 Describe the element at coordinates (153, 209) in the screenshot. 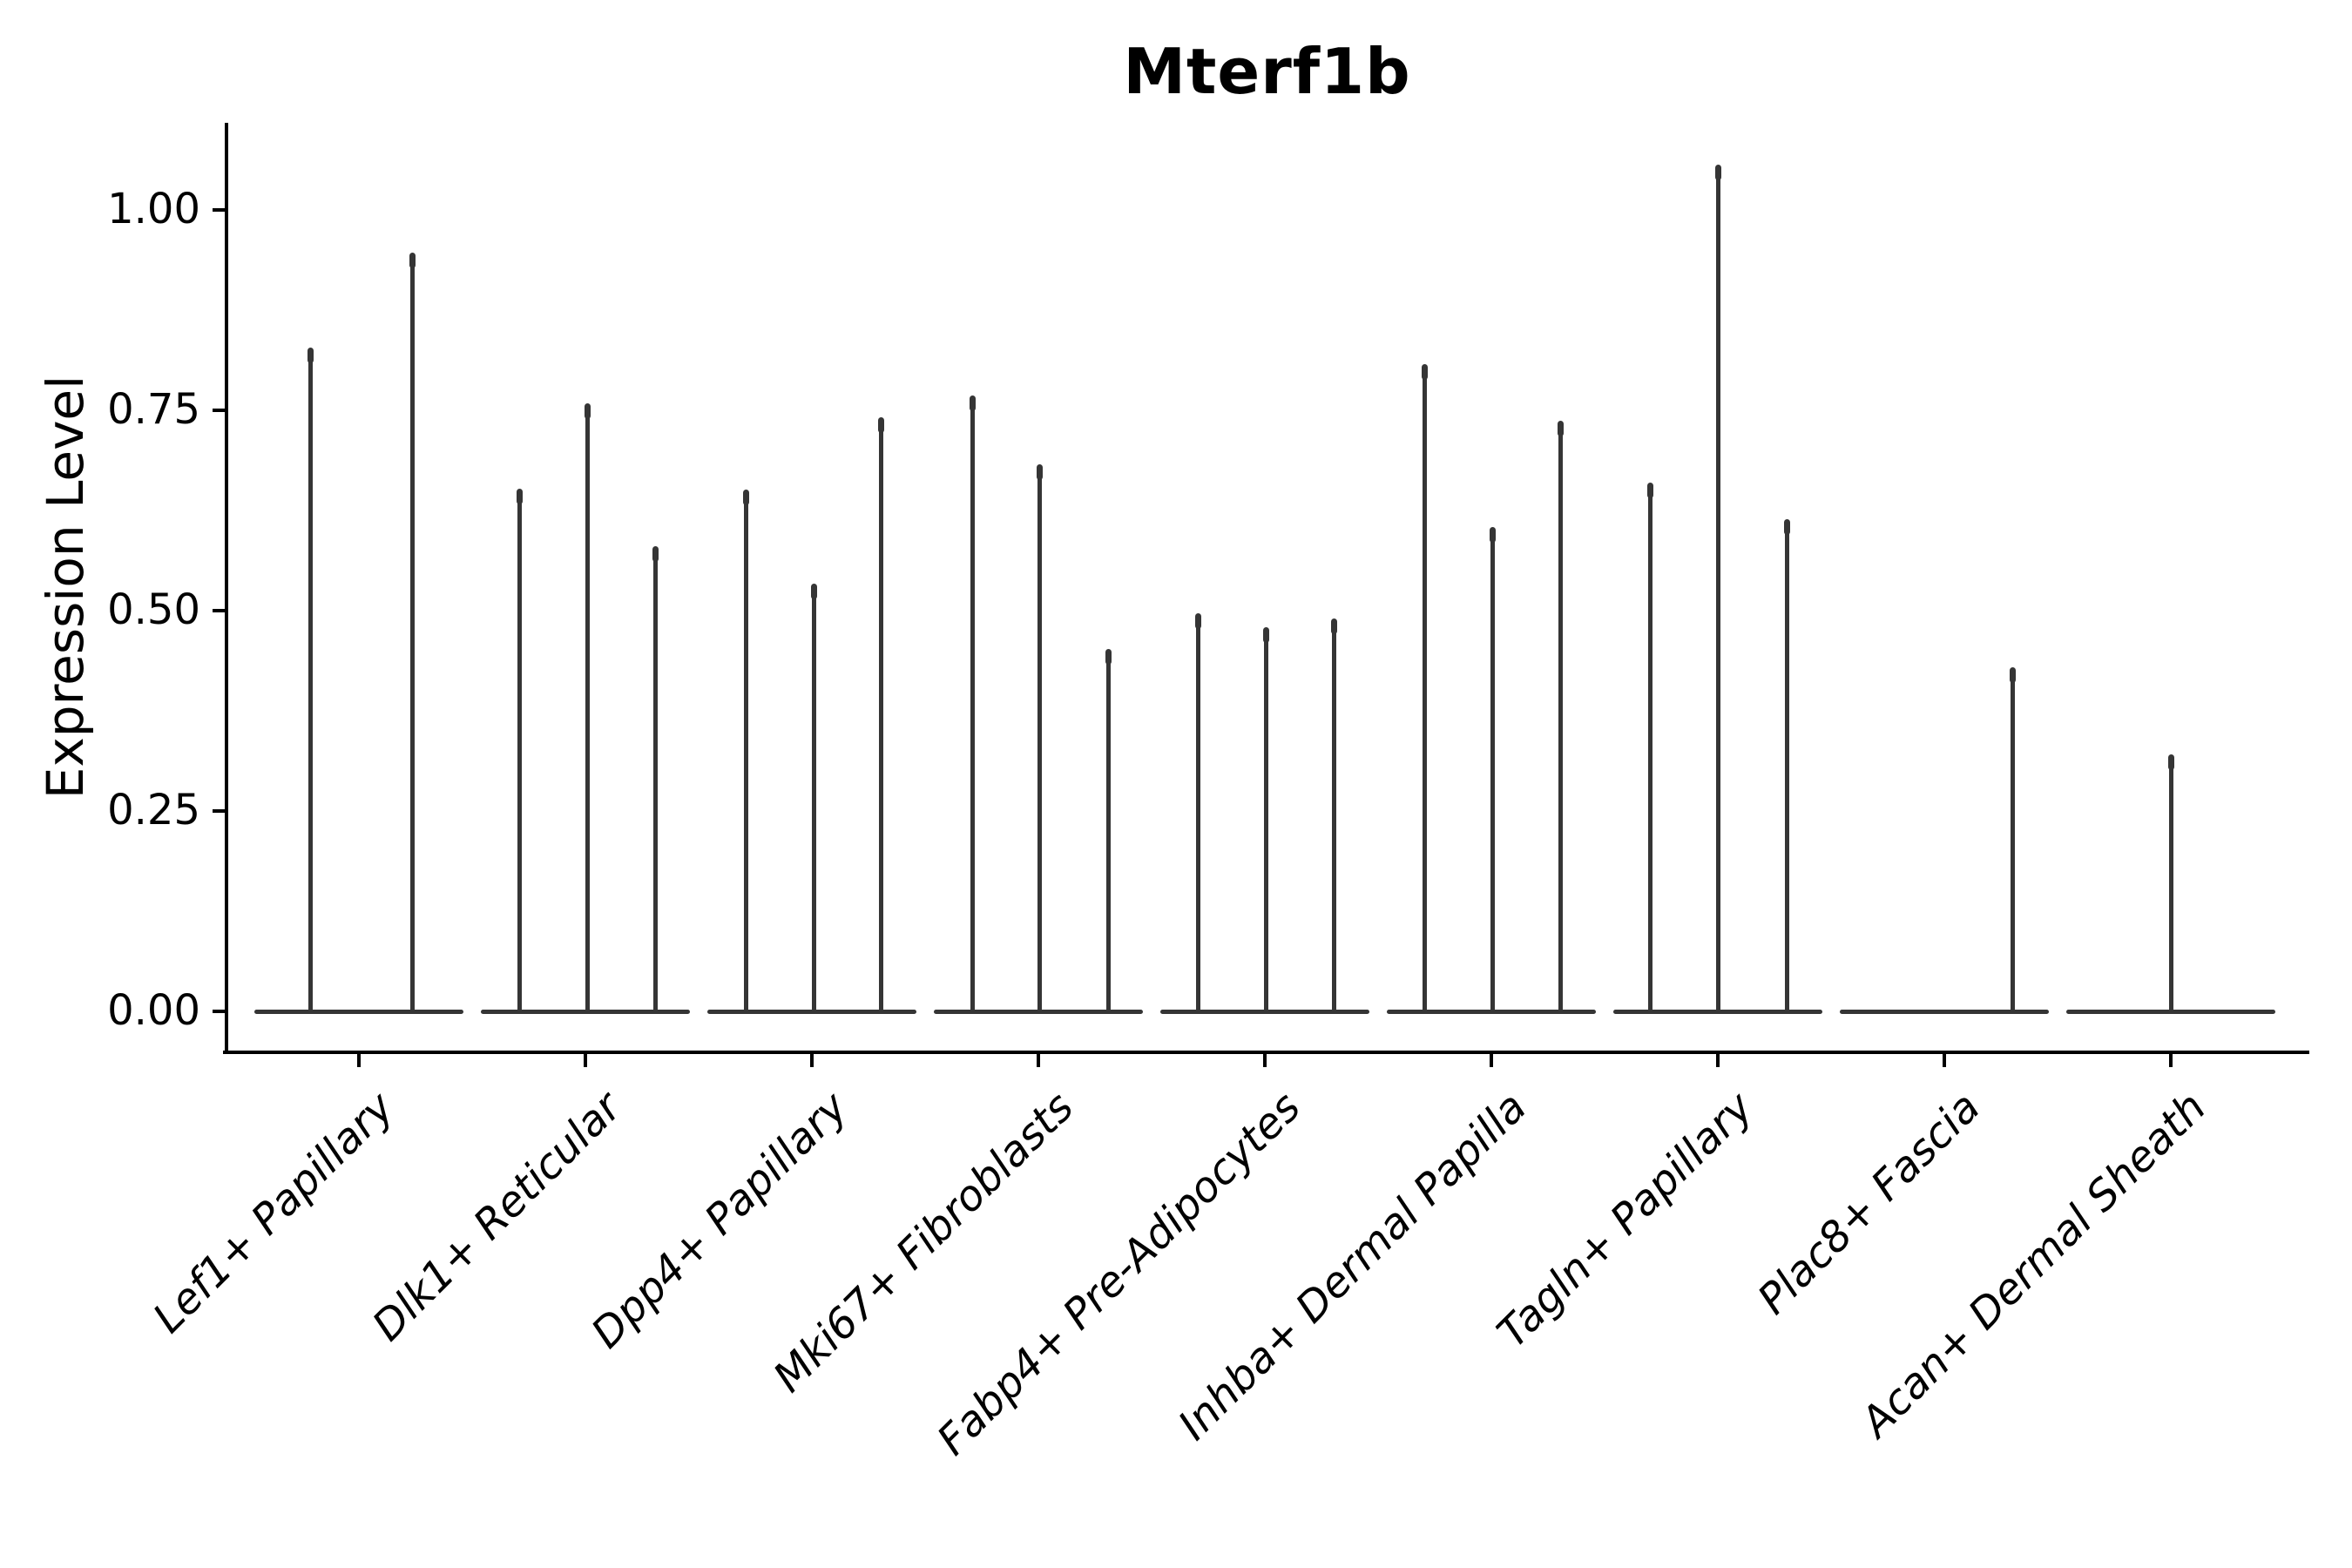

I see `y-tick-label: 1.00` at that location.